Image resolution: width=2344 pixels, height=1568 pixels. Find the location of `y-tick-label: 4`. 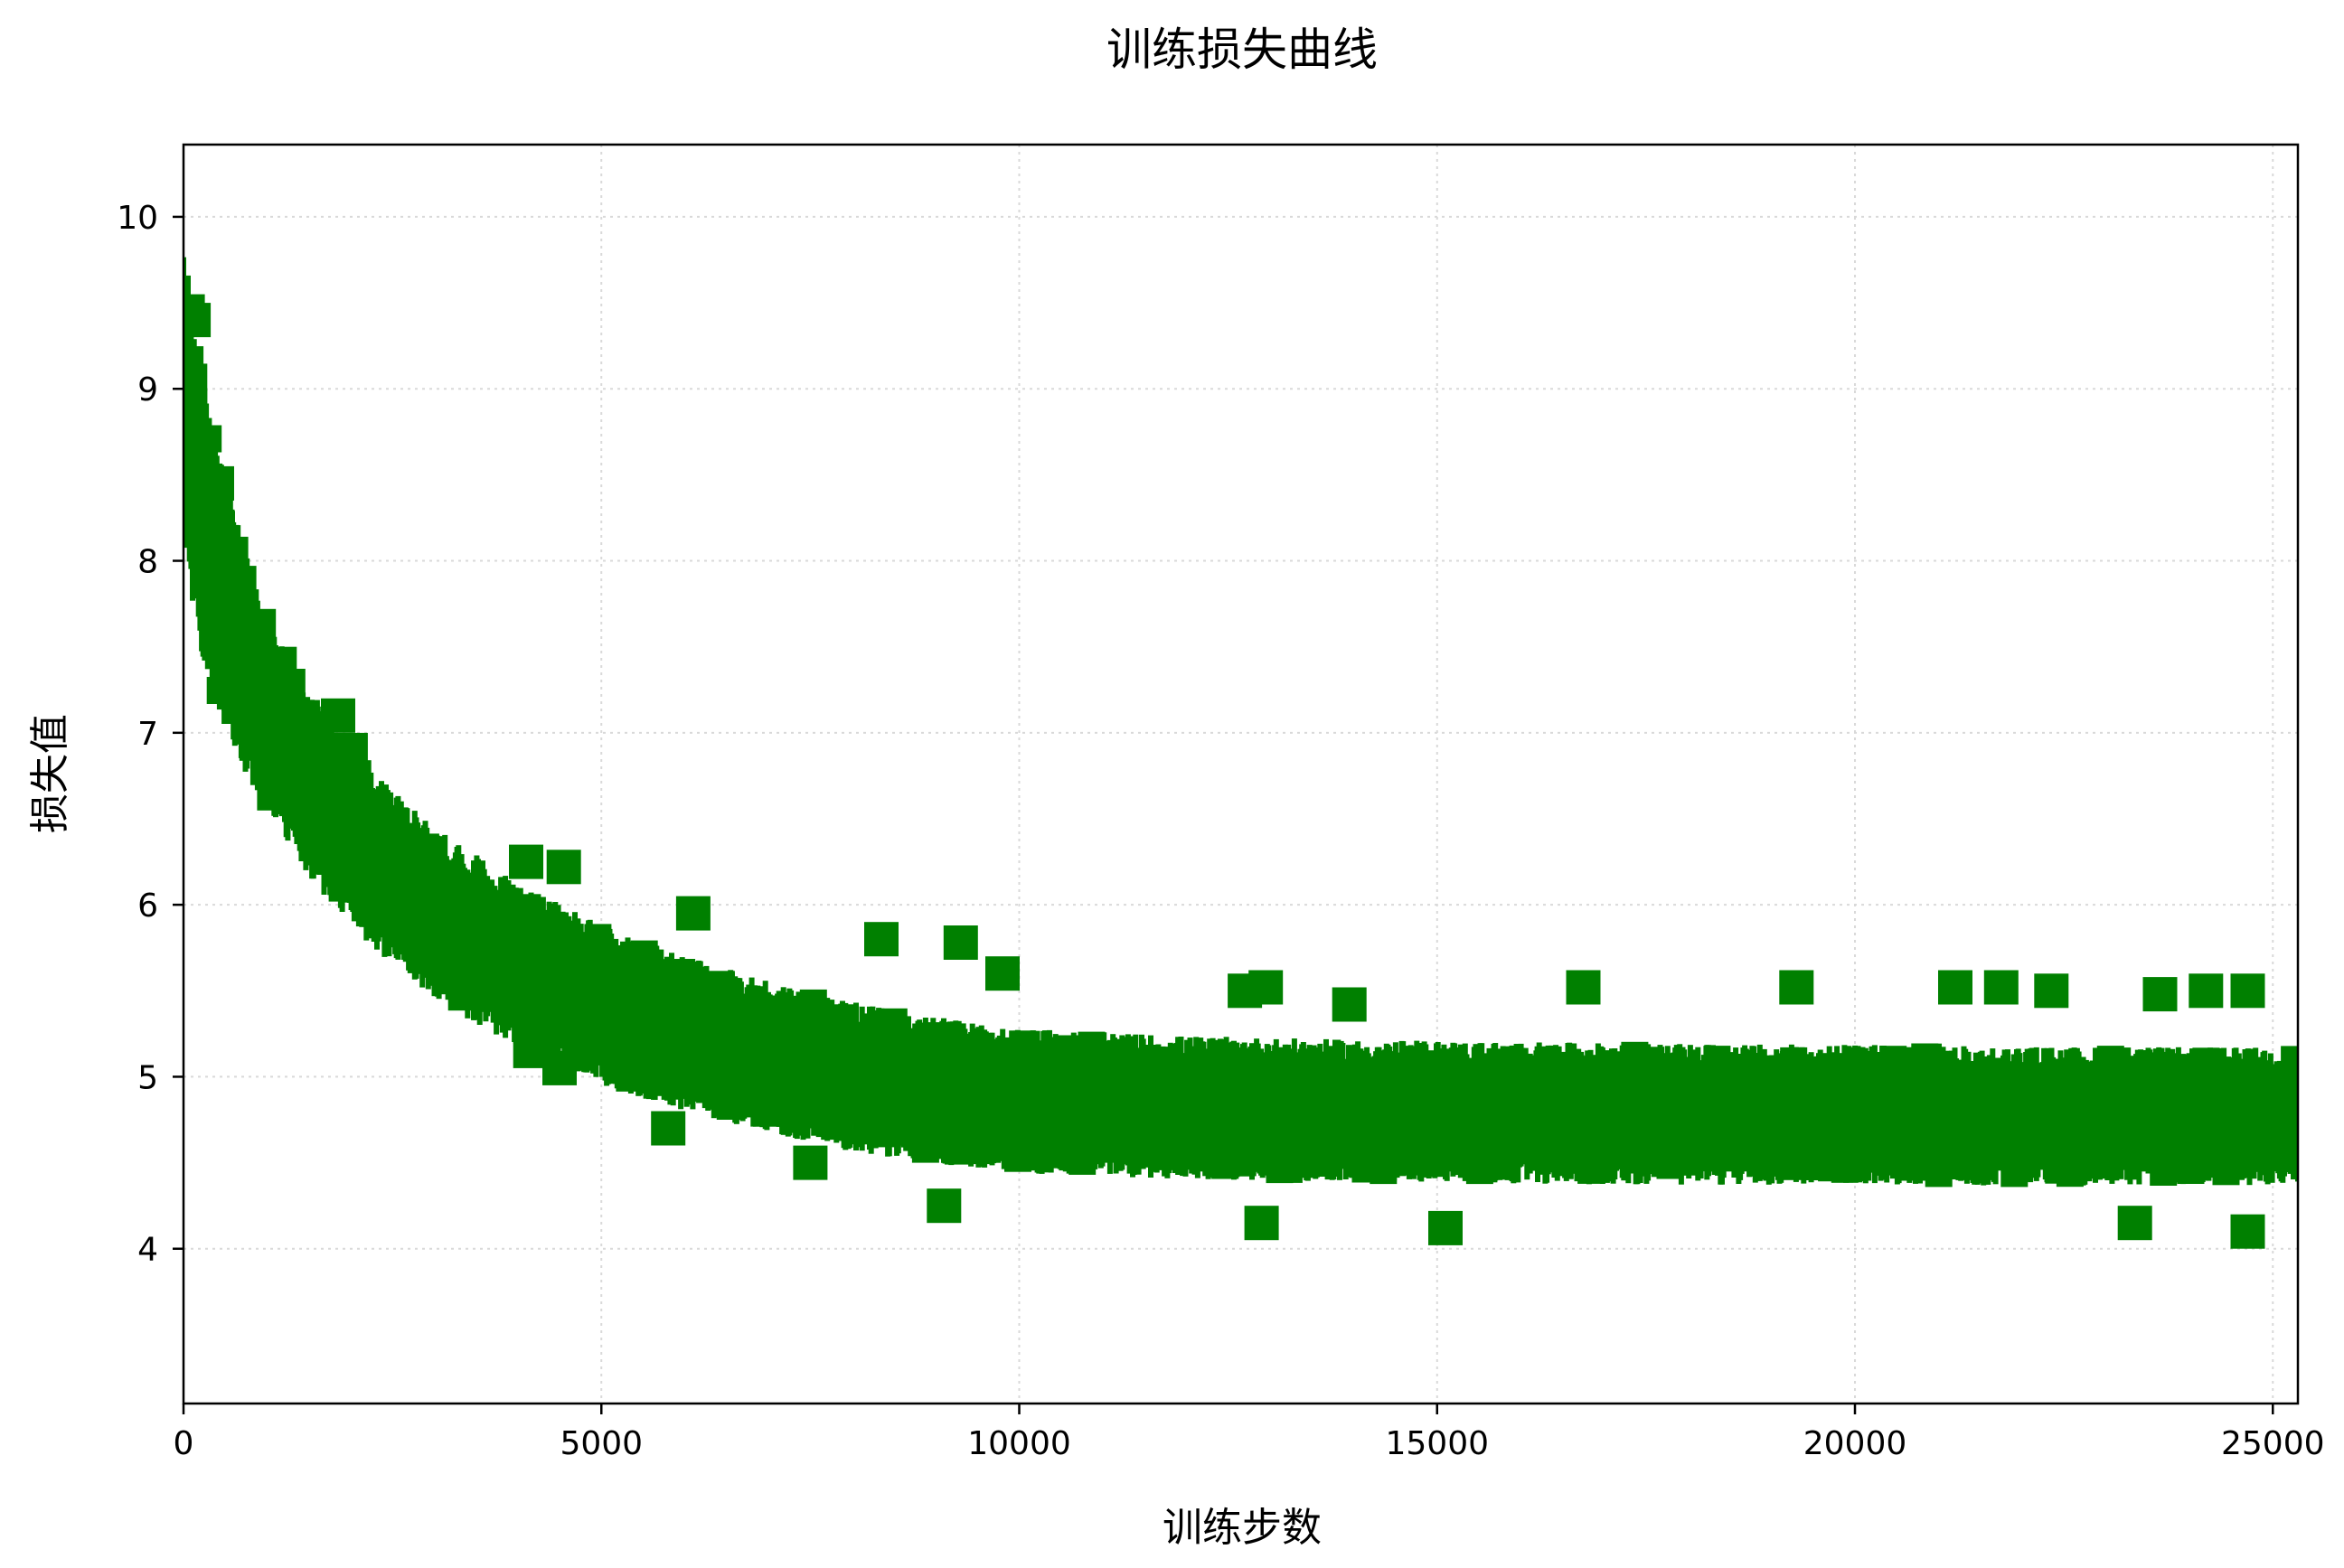

y-tick-label: 4 is located at coordinates (147, 1250).